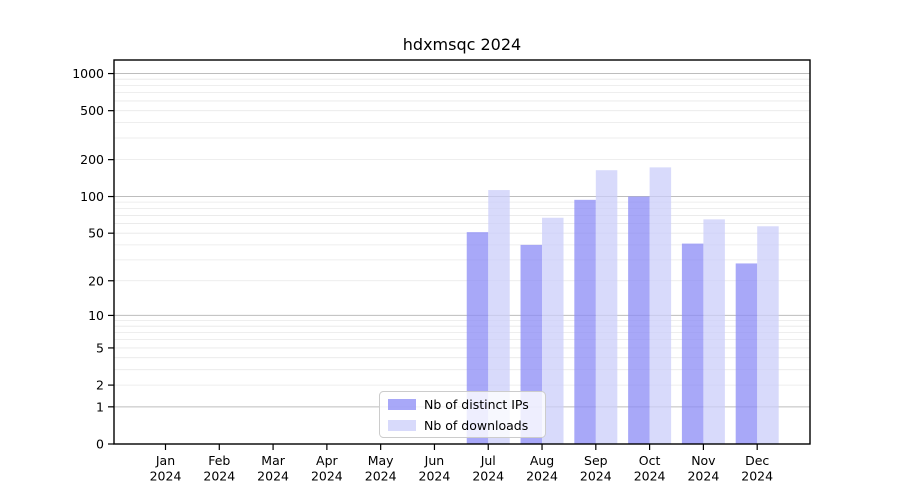 This screenshot has width=900, height=500. I want to click on y-tick-label: 100, so click(92, 196).